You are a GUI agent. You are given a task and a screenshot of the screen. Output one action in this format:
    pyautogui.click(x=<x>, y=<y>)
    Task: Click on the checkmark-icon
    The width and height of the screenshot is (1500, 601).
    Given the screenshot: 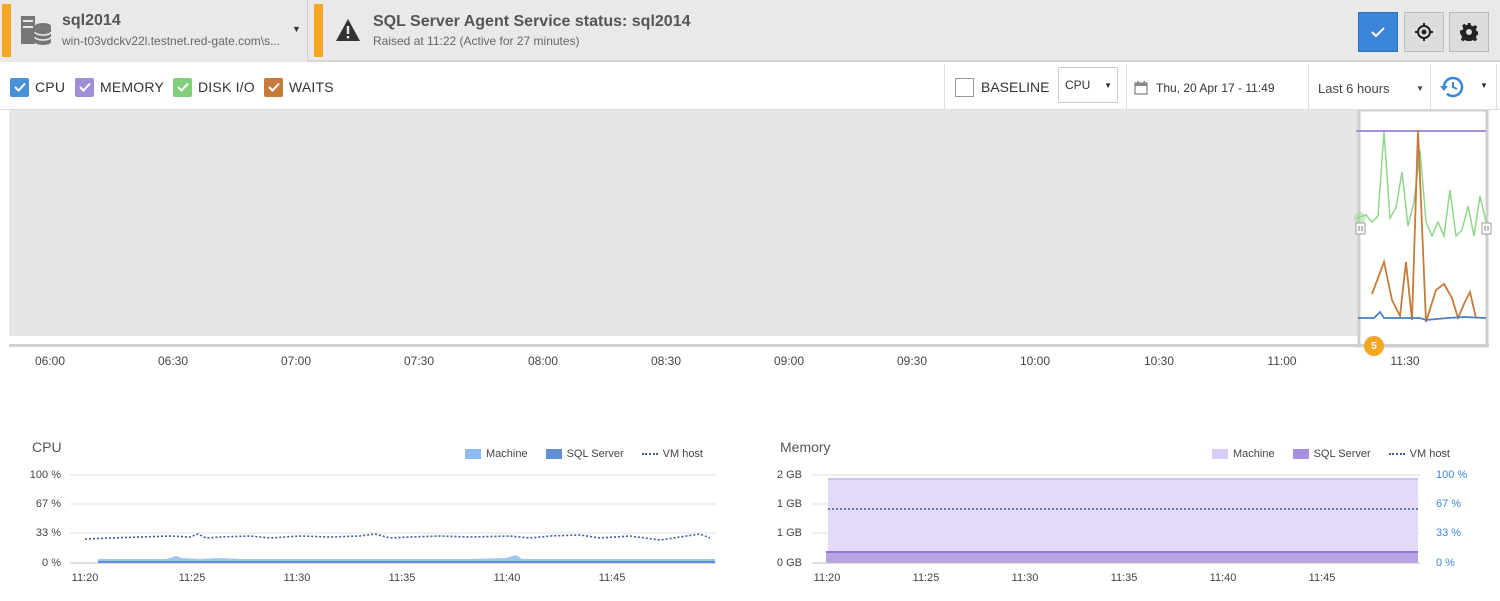 What is the action you would take?
    pyautogui.click(x=1378, y=32)
    